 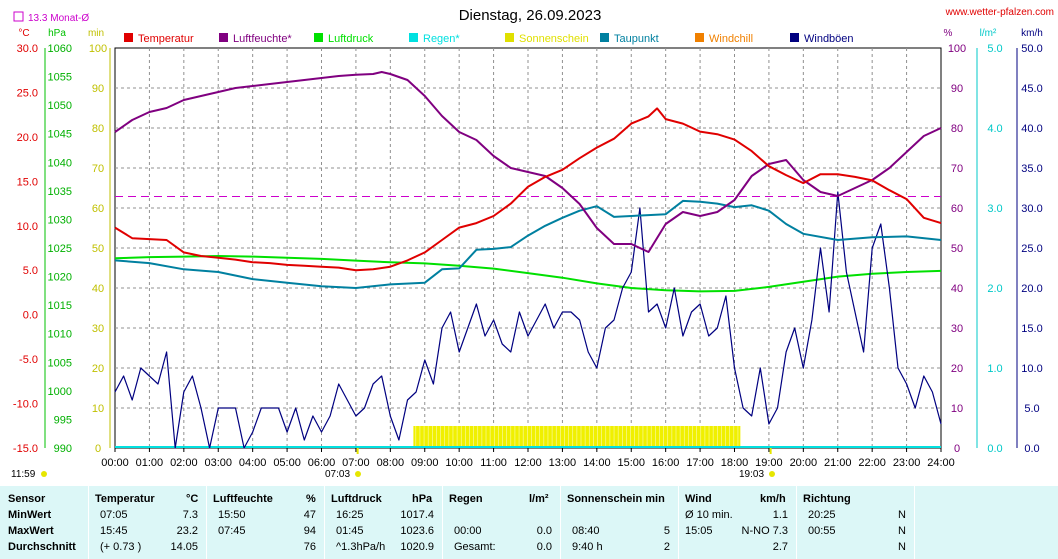 What do you see at coordinates (60, 335) in the screenshot?
I see `pressure-tick-label: 1010` at bounding box center [60, 335].